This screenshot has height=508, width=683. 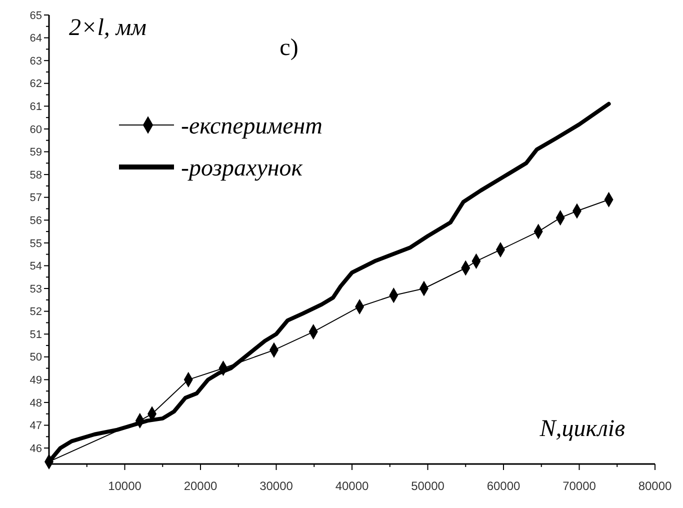 I want to click on legend-label: -експеримент, so click(x=251, y=126).